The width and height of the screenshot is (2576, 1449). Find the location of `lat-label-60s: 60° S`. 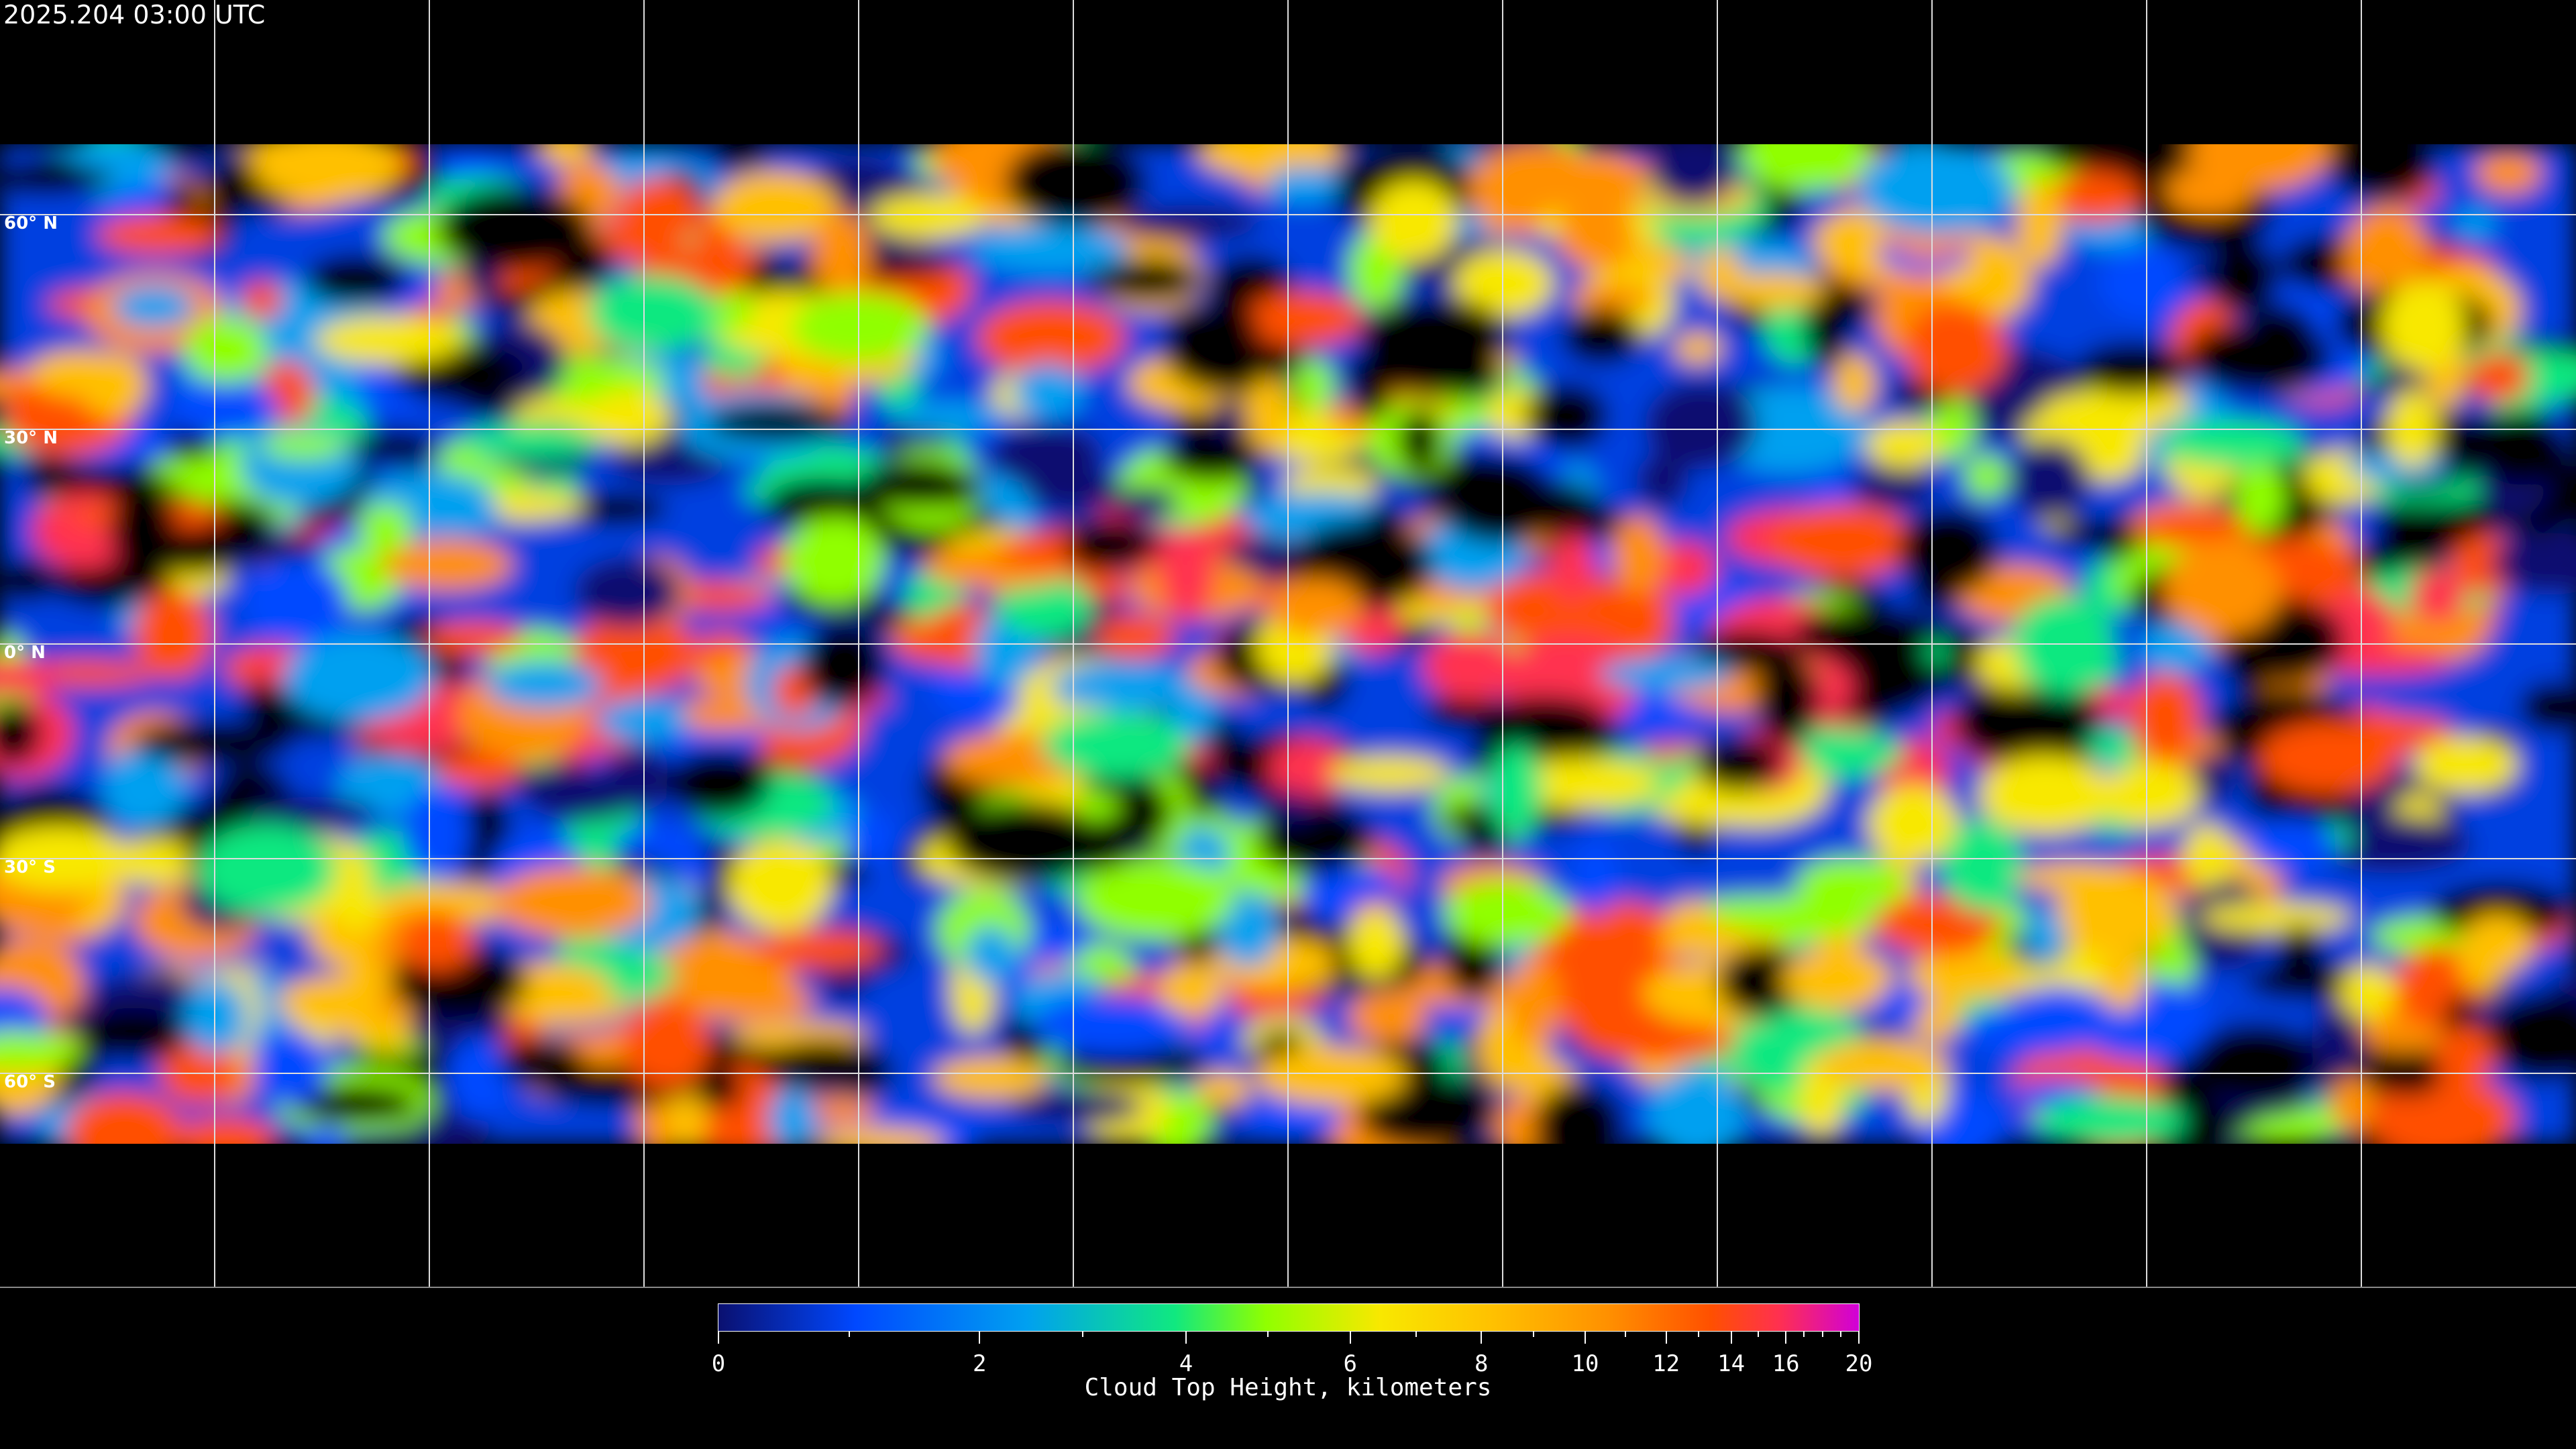

lat-label-60s: 60° S is located at coordinates (30, 1082).